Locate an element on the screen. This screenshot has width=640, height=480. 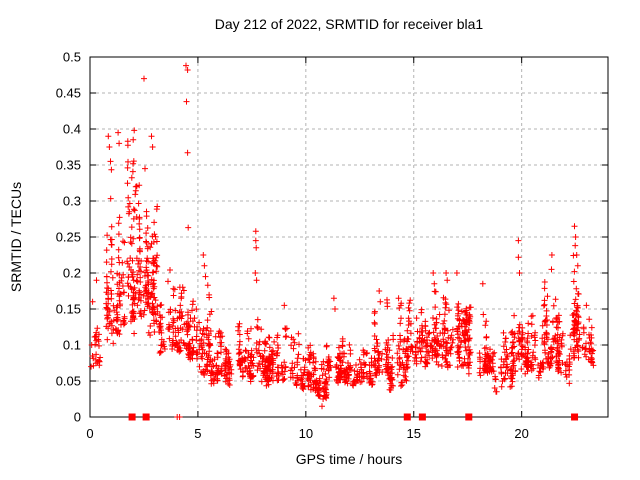
x-tick-label: 15 is located at coordinates (414, 433).